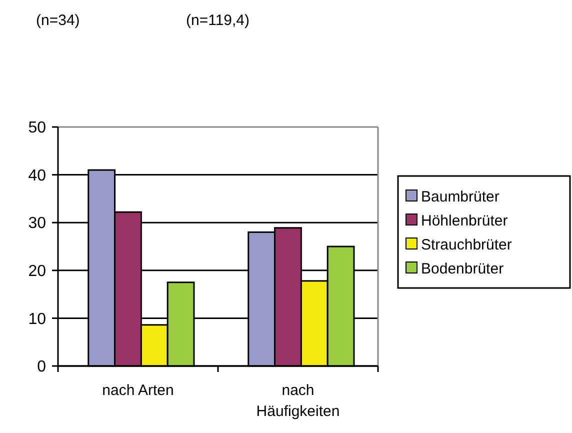 The image size is (572, 433). What do you see at coordinates (138, 390) in the screenshot?
I see `x-tick-label: nach Arten` at bounding box center [138, 390].